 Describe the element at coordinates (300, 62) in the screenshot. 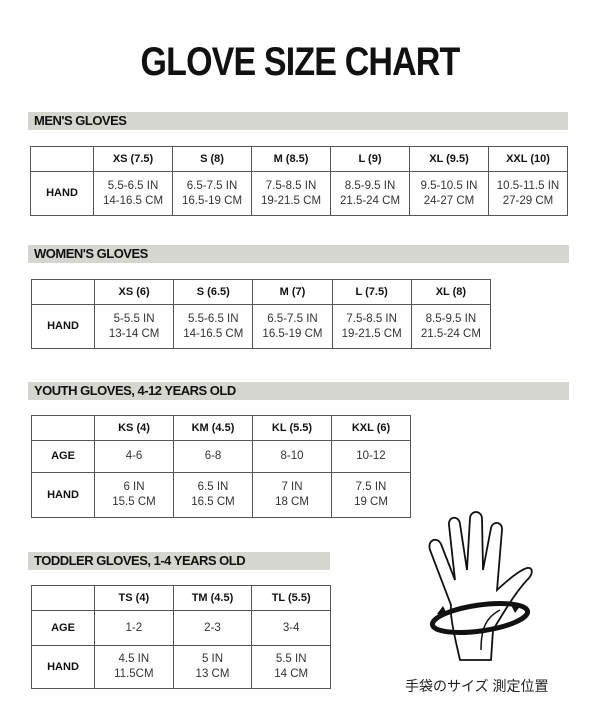

I see `page-title: GLOVE SIZE CHART` at that location.